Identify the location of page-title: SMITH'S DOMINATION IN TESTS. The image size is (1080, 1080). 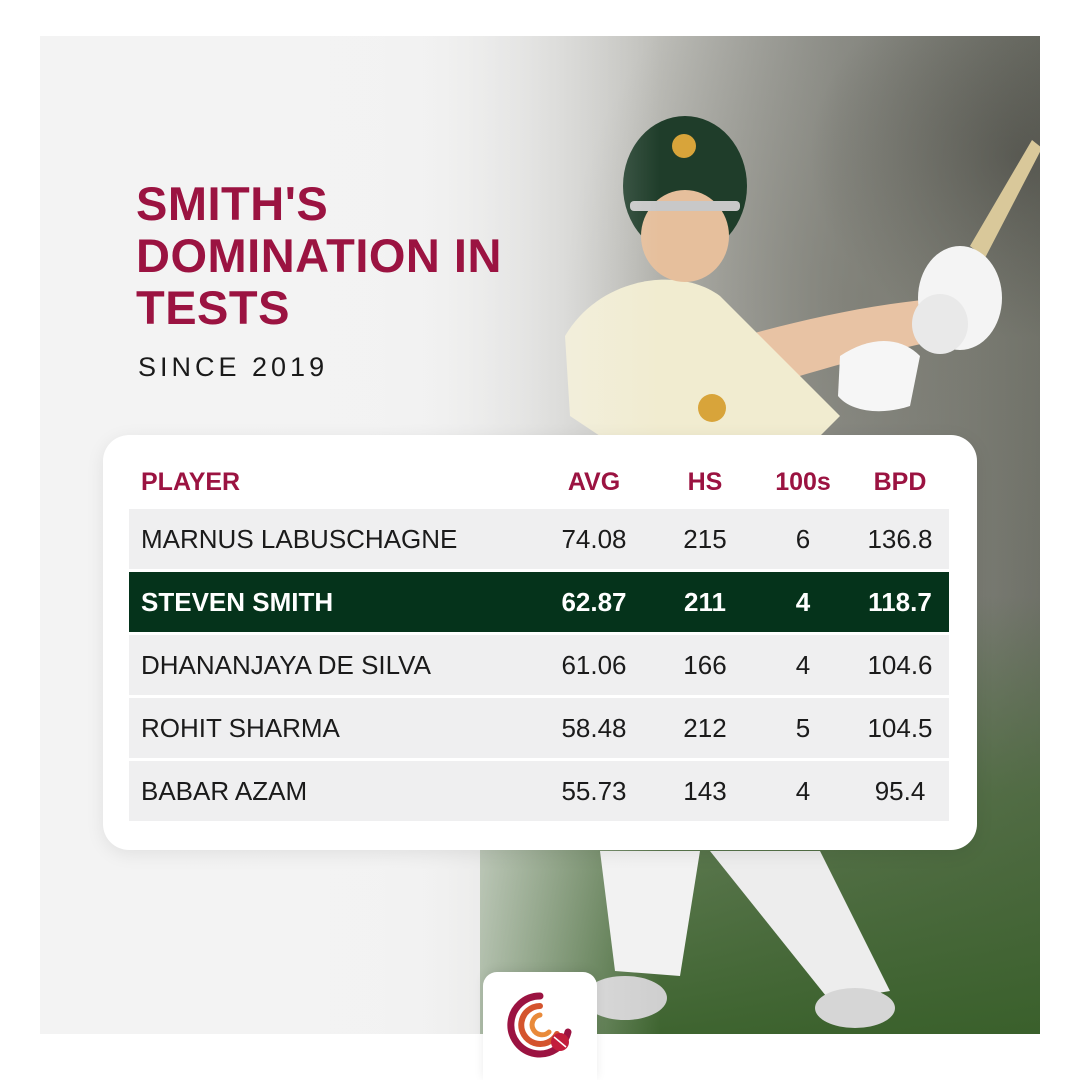
(319, 255).